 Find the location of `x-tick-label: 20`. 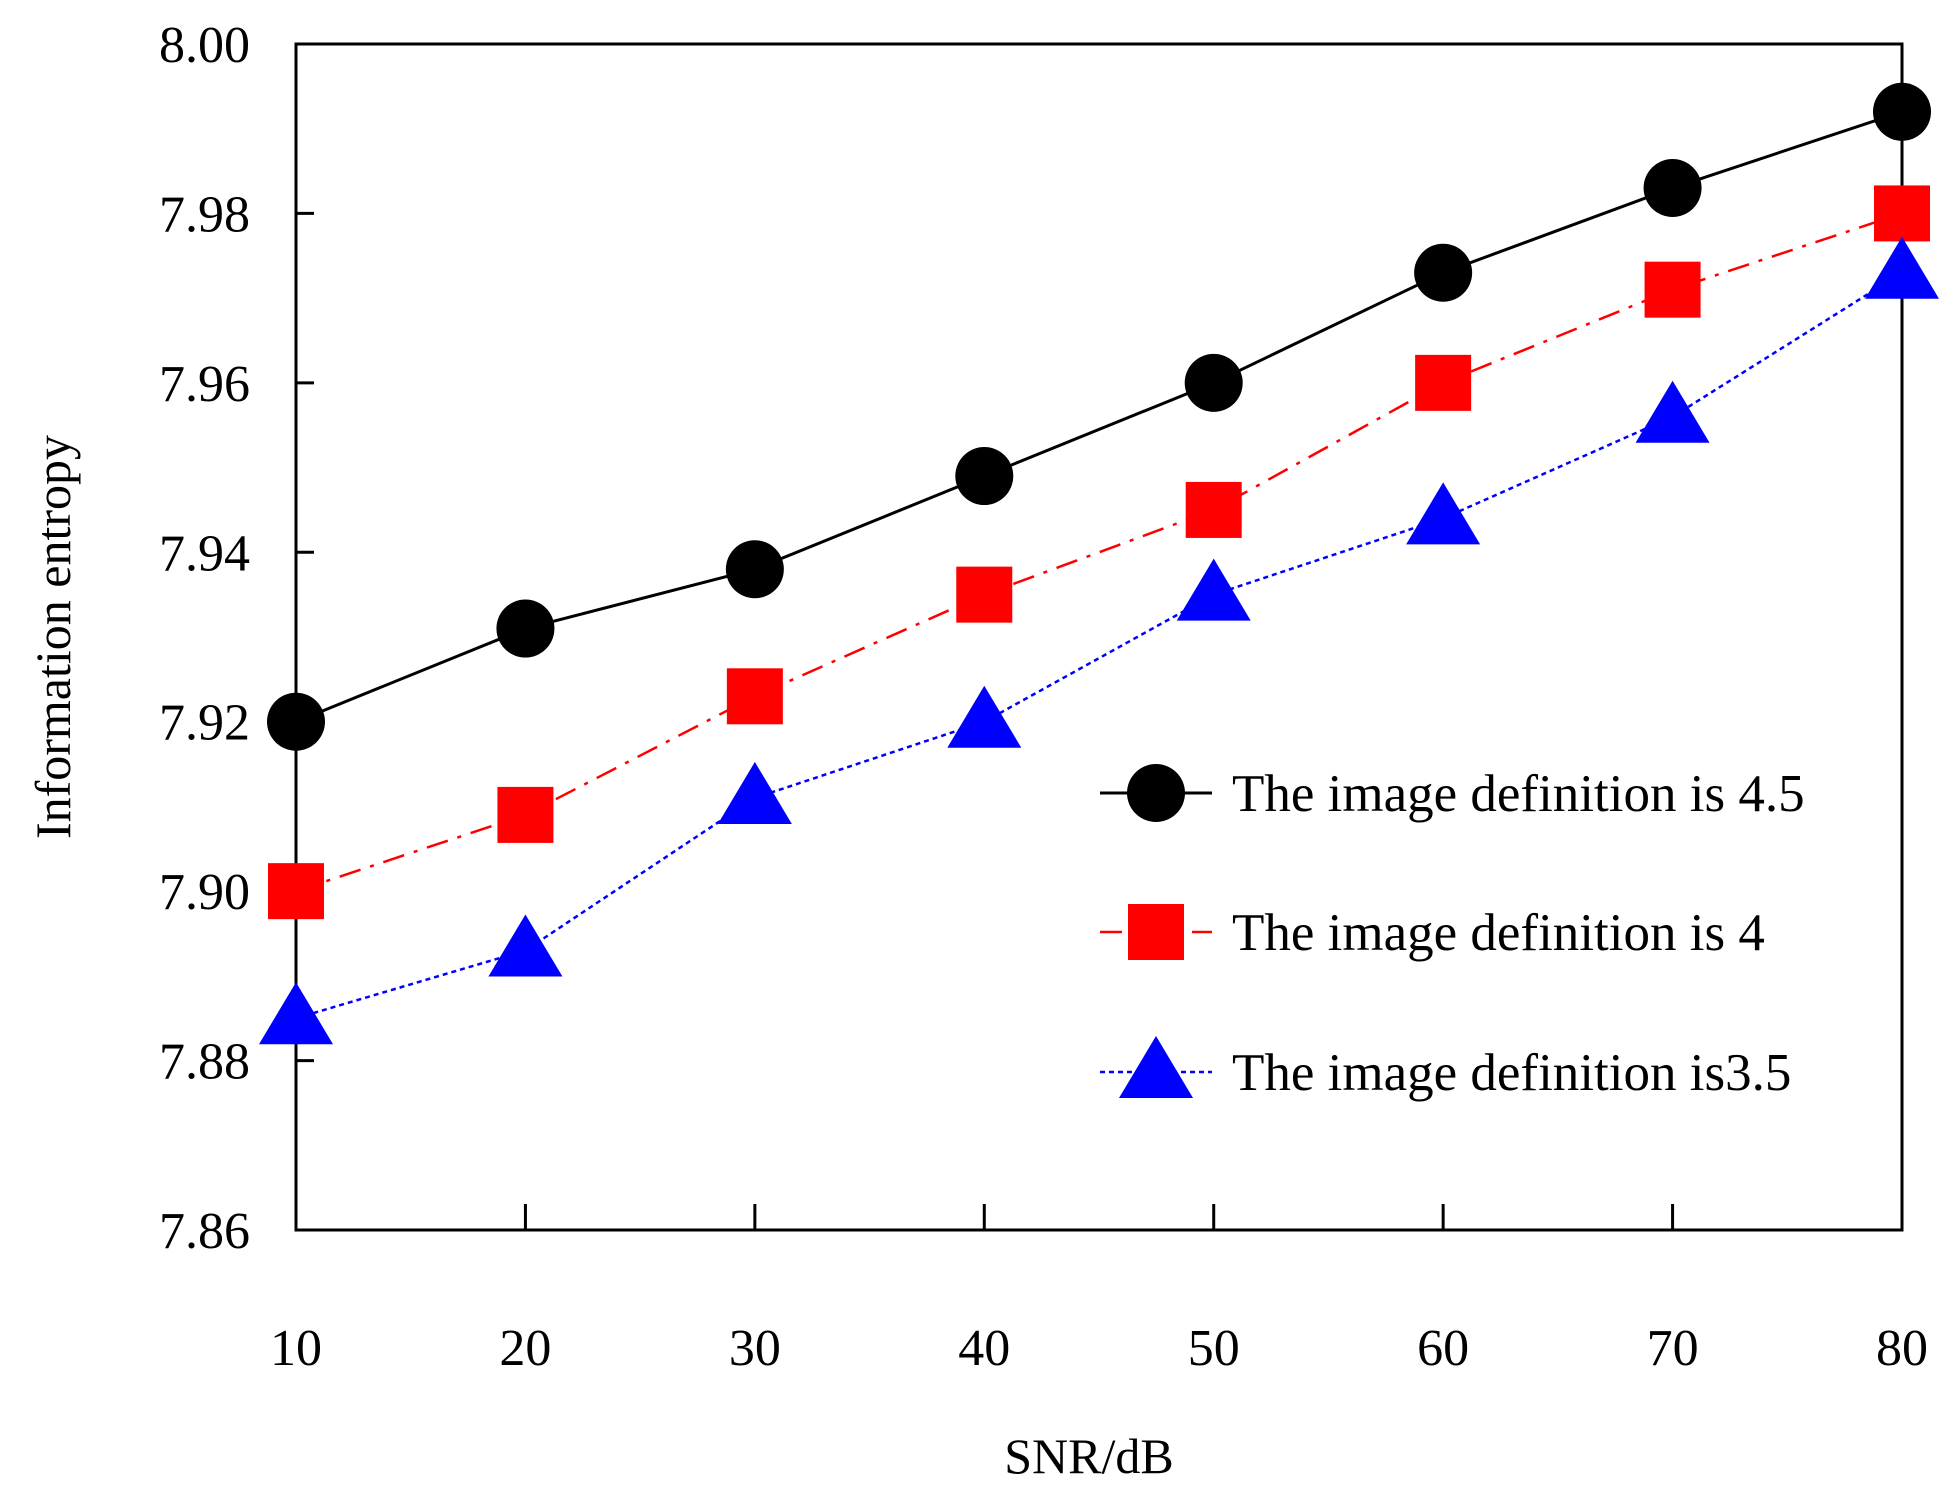

x-tick-label: 20 is located at coordinates (525, 1348).